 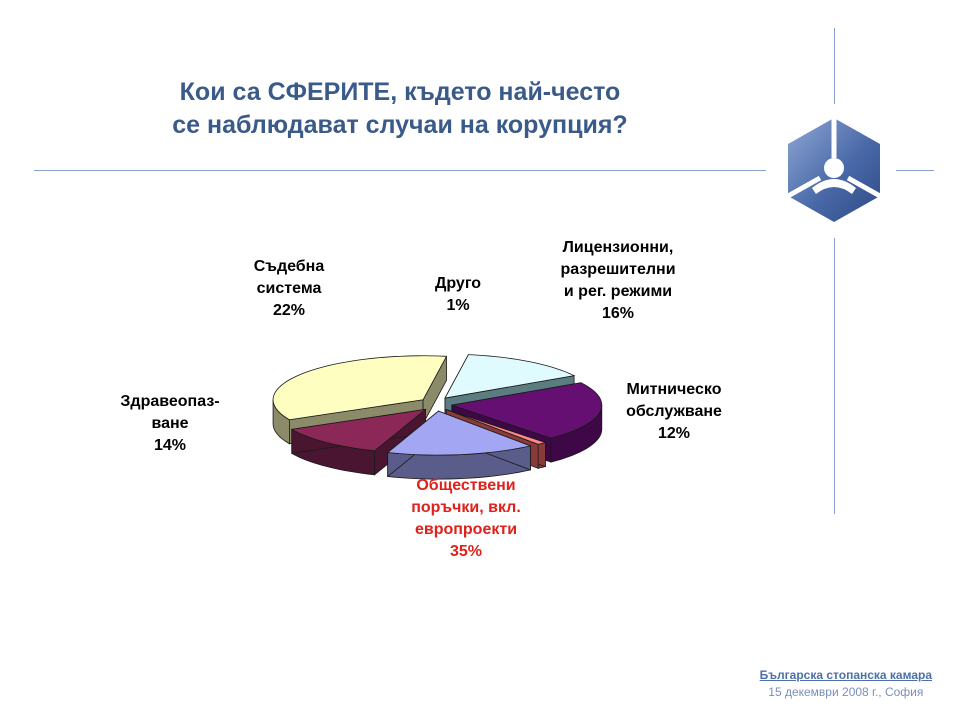 What do you see at coordinates (457, 305) in the screenshot?
I see `pie-slice-label-line: 1%` at bounding box center [457, 305].